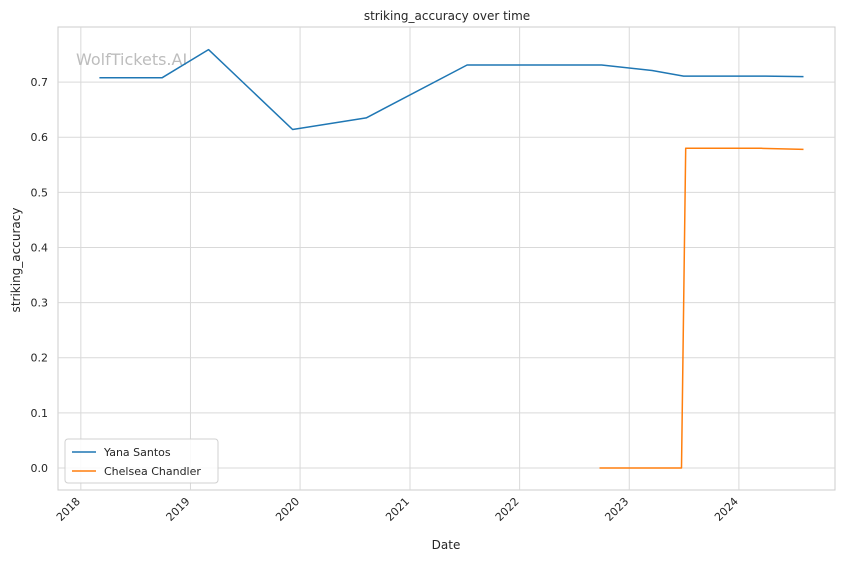 The width and height of the screenshot is (844, 561). Describe the element at coordinates (40, 303) in the screenshot. I see `y-tick-label-0.3: 0.3` at that location.